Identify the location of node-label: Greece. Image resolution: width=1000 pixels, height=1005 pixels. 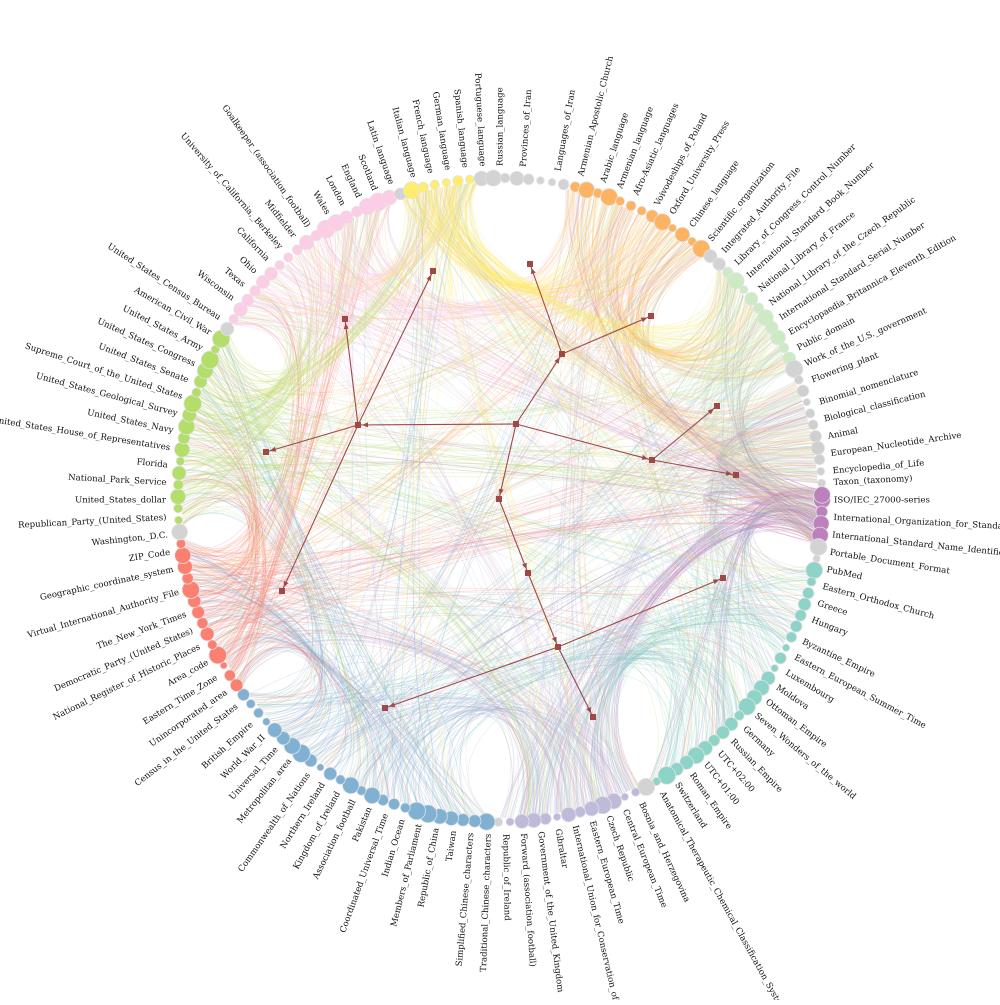
(832, 608).